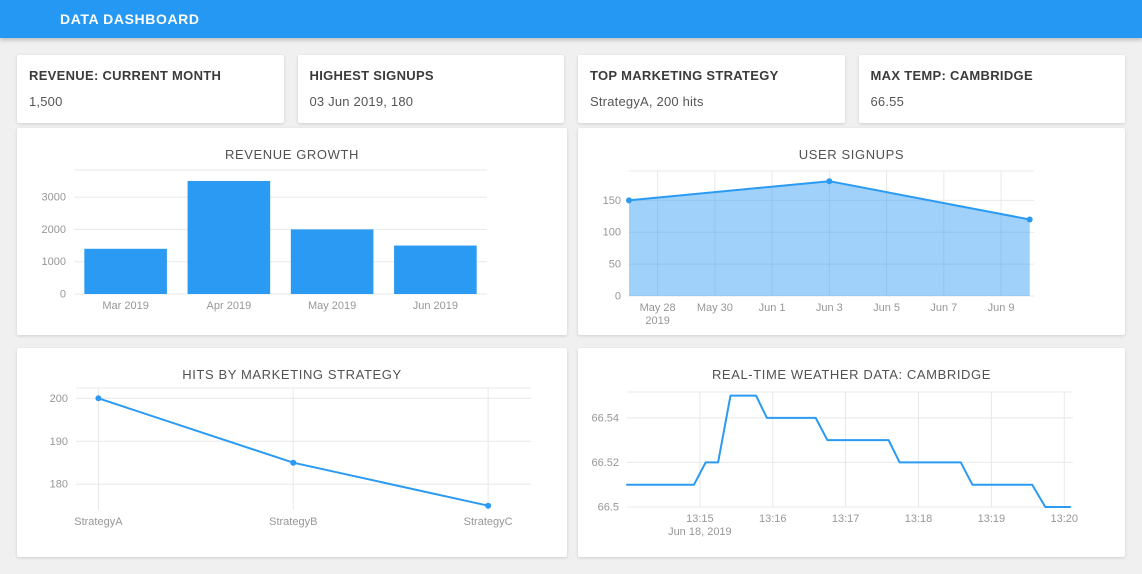 The width and height of the screenshot is (1142, 574). I want to click on svg-text: May 28, so click(658, 308).